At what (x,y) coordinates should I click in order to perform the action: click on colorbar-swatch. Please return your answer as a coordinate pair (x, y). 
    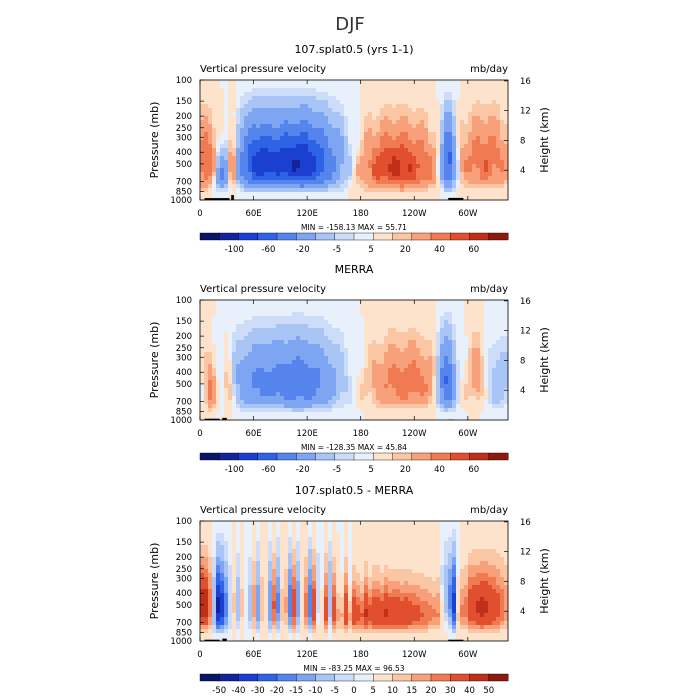
    Looking at the image, I should click on (248, 236).